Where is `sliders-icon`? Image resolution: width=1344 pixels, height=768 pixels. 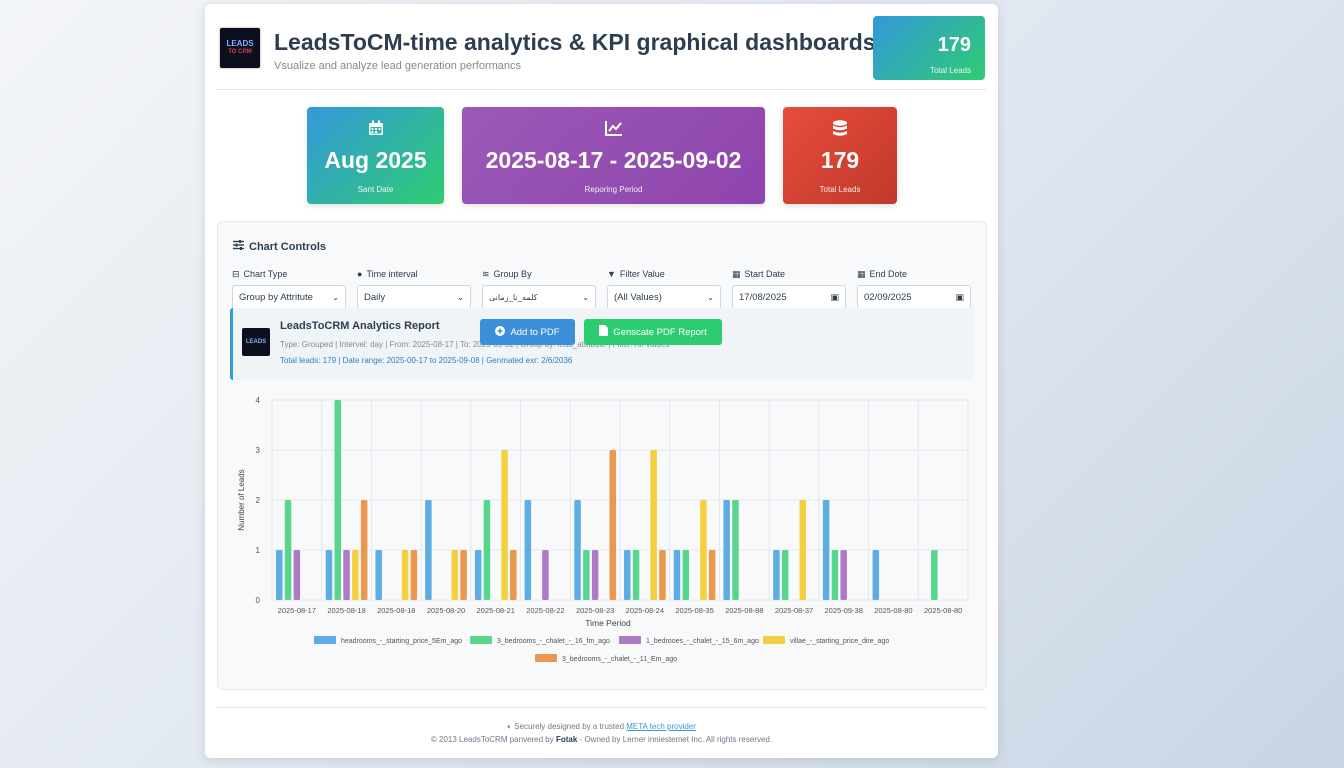
sliders-icon is located at coordinates (238, 246).